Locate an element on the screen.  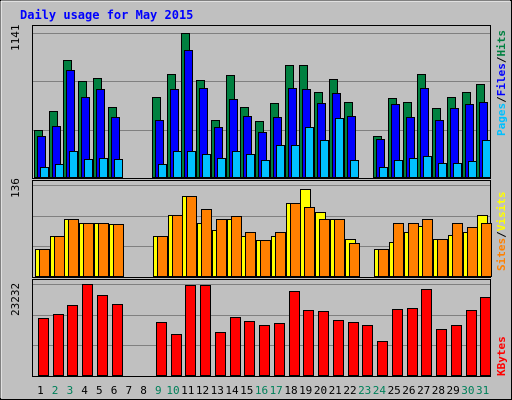
day-label-13: 13 is located at coordinates (217, 390).